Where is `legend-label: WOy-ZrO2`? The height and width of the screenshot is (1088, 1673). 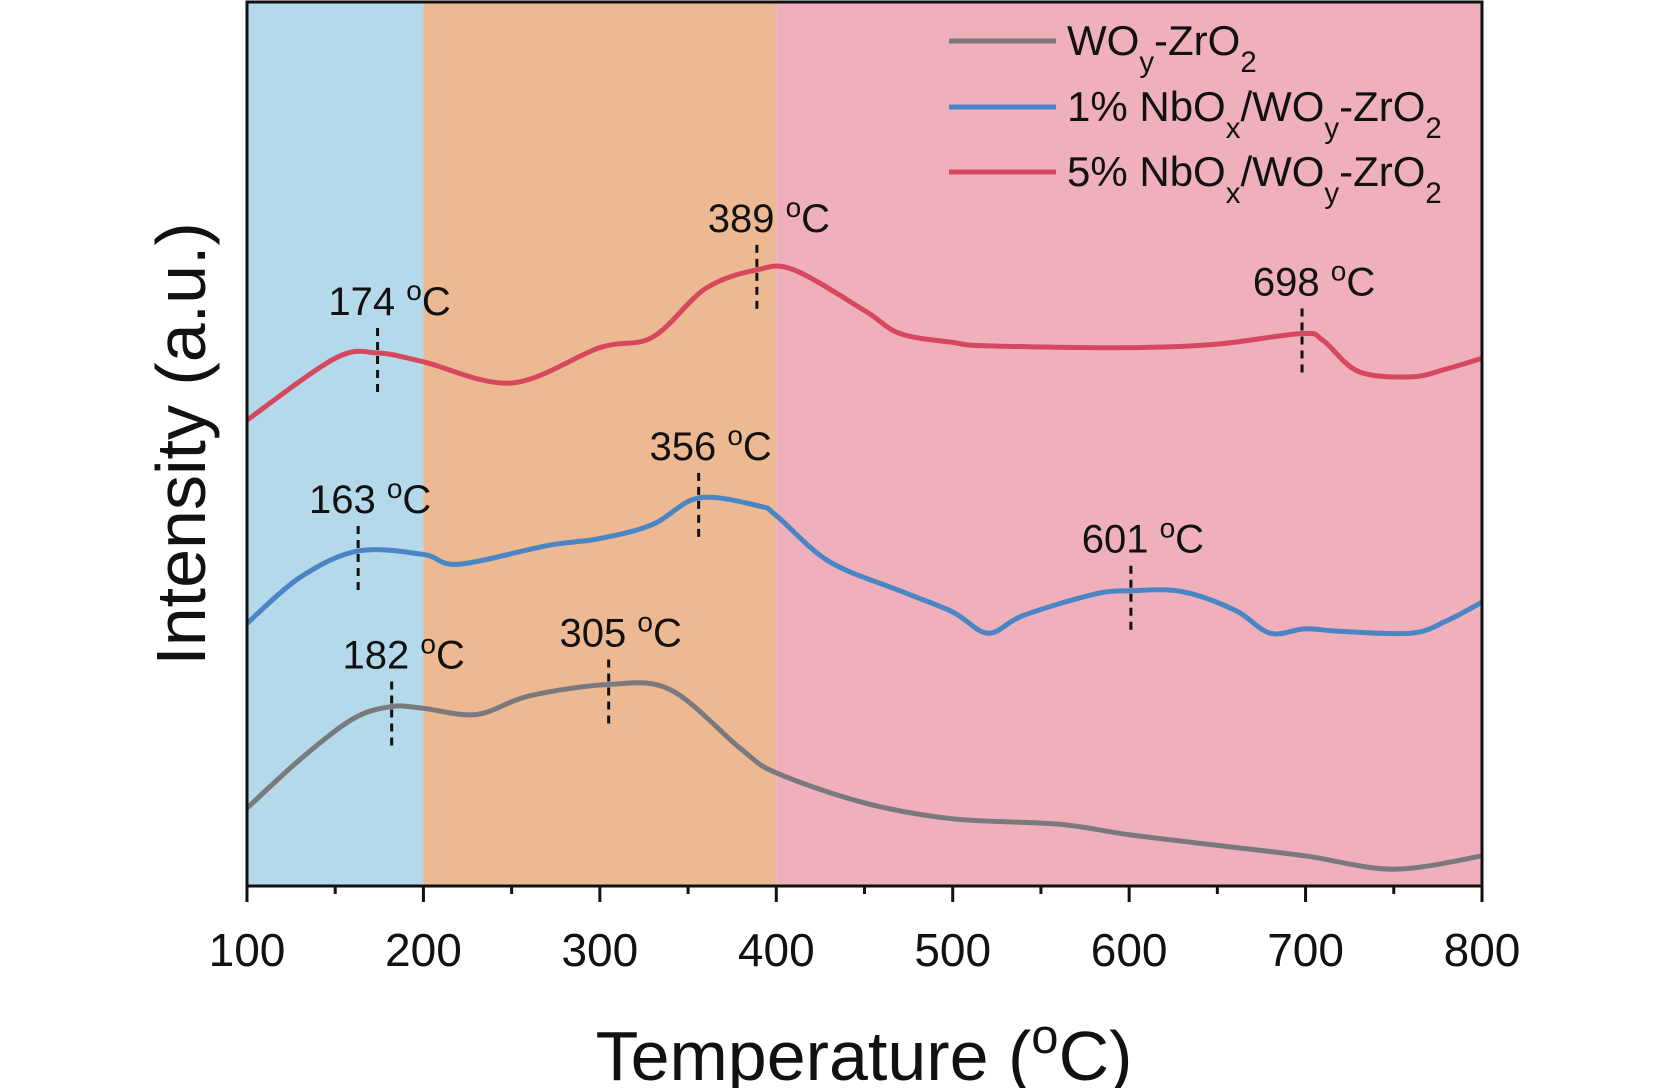 legend-label: WOy-ZrO2 is located at coordinates (1162, 48).